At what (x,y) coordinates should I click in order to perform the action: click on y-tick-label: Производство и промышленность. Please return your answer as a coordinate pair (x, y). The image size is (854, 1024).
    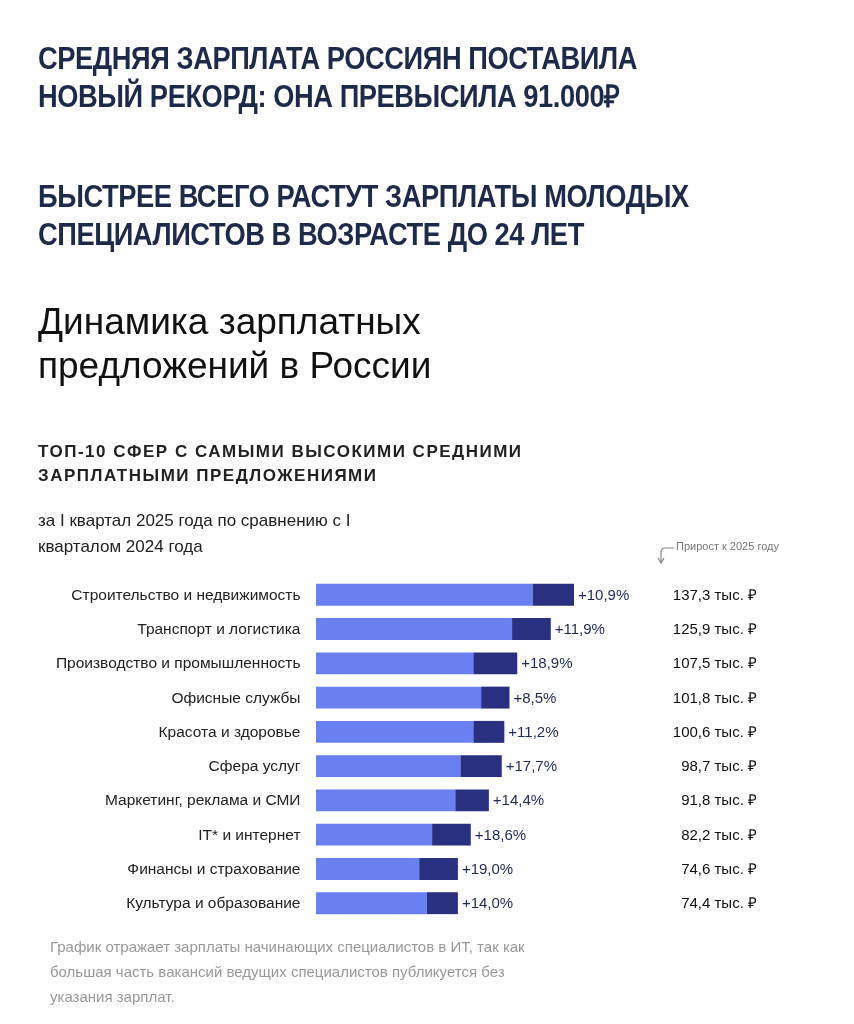
    Looking at the image, I should click on (178, 663).